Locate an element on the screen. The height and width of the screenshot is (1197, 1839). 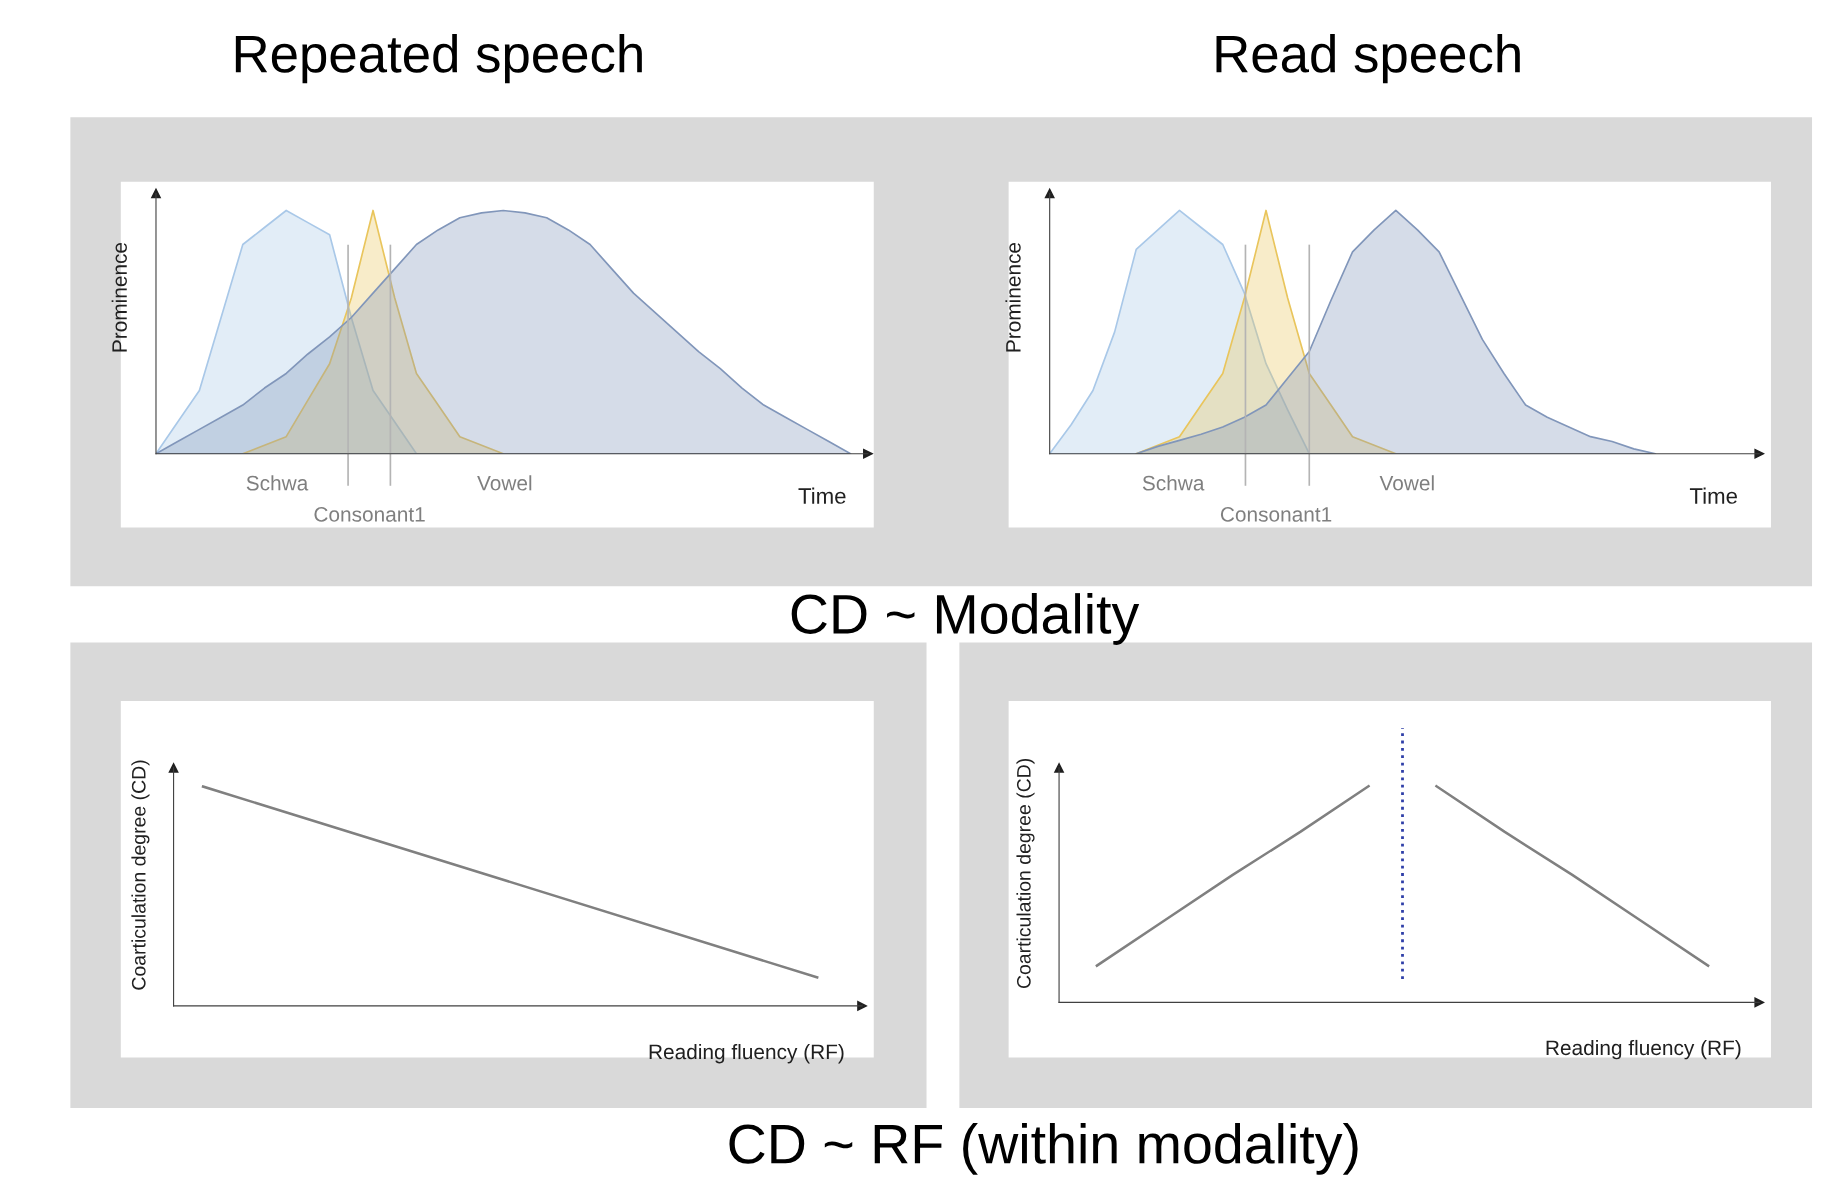
chart-title: Repeated speech is located at coordinates (438, 59).